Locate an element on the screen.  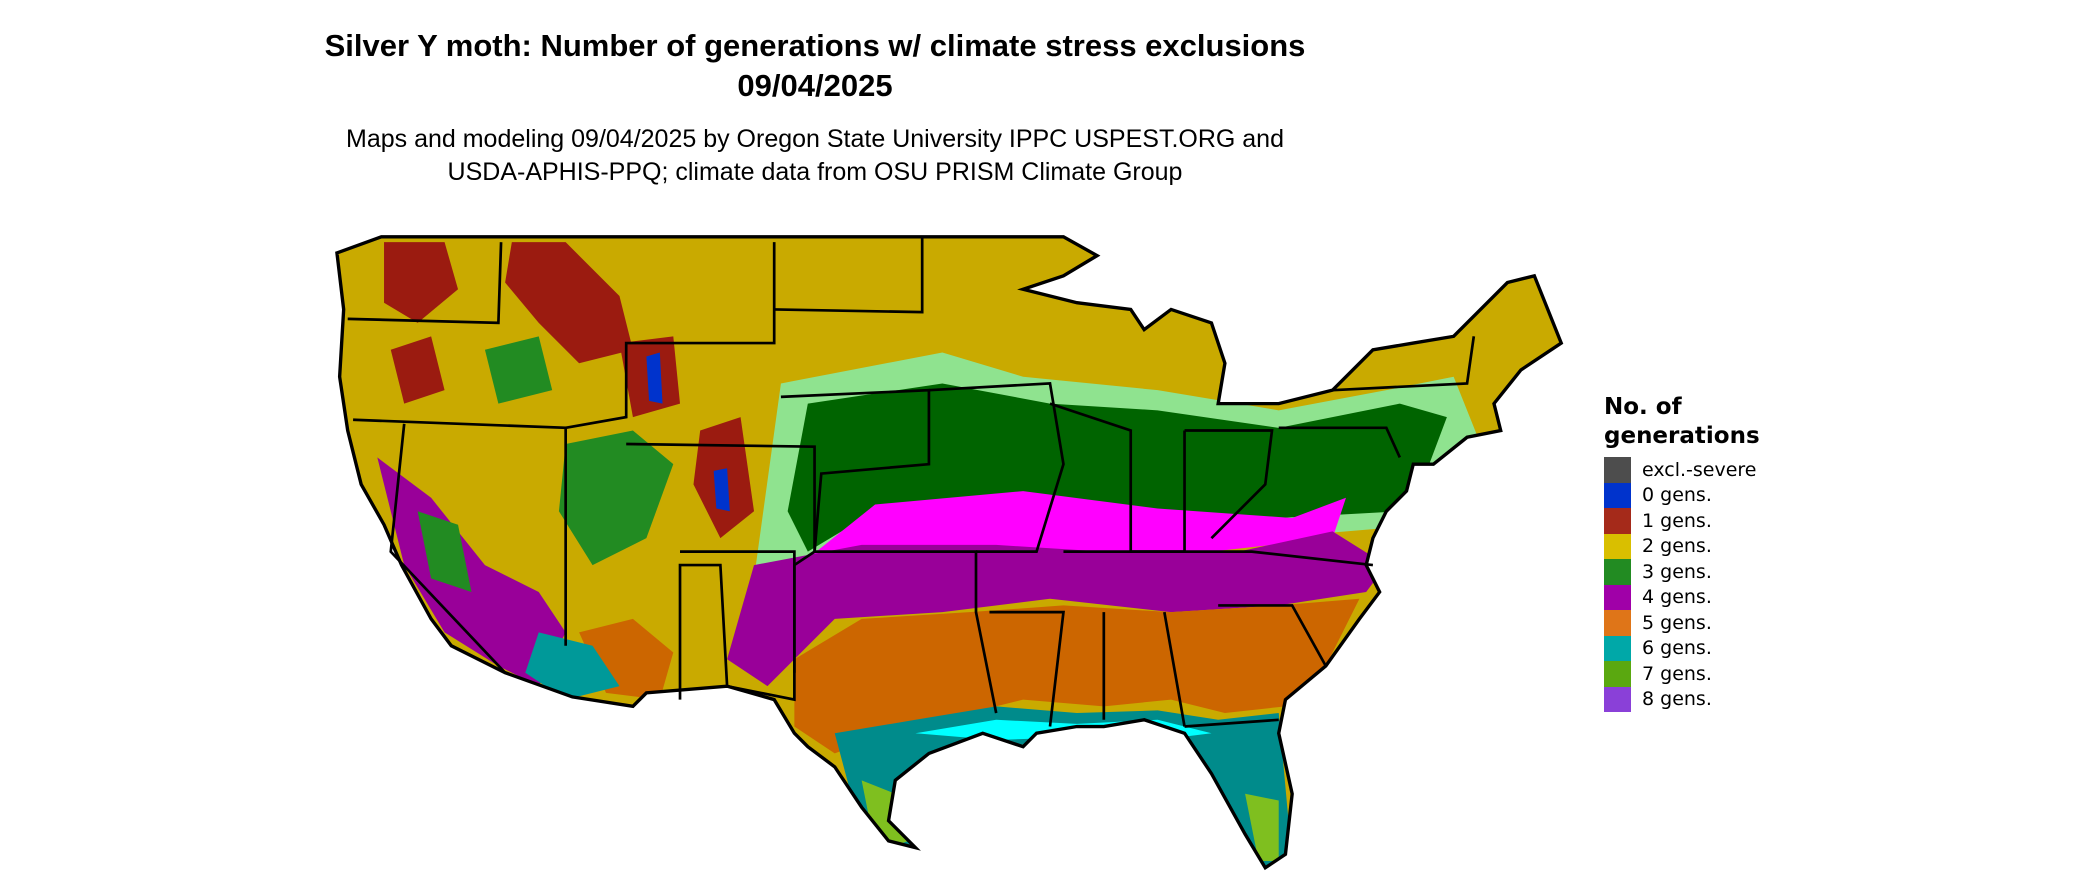
legend-title-text: No. of generations is located at coordinates (1682, 421).